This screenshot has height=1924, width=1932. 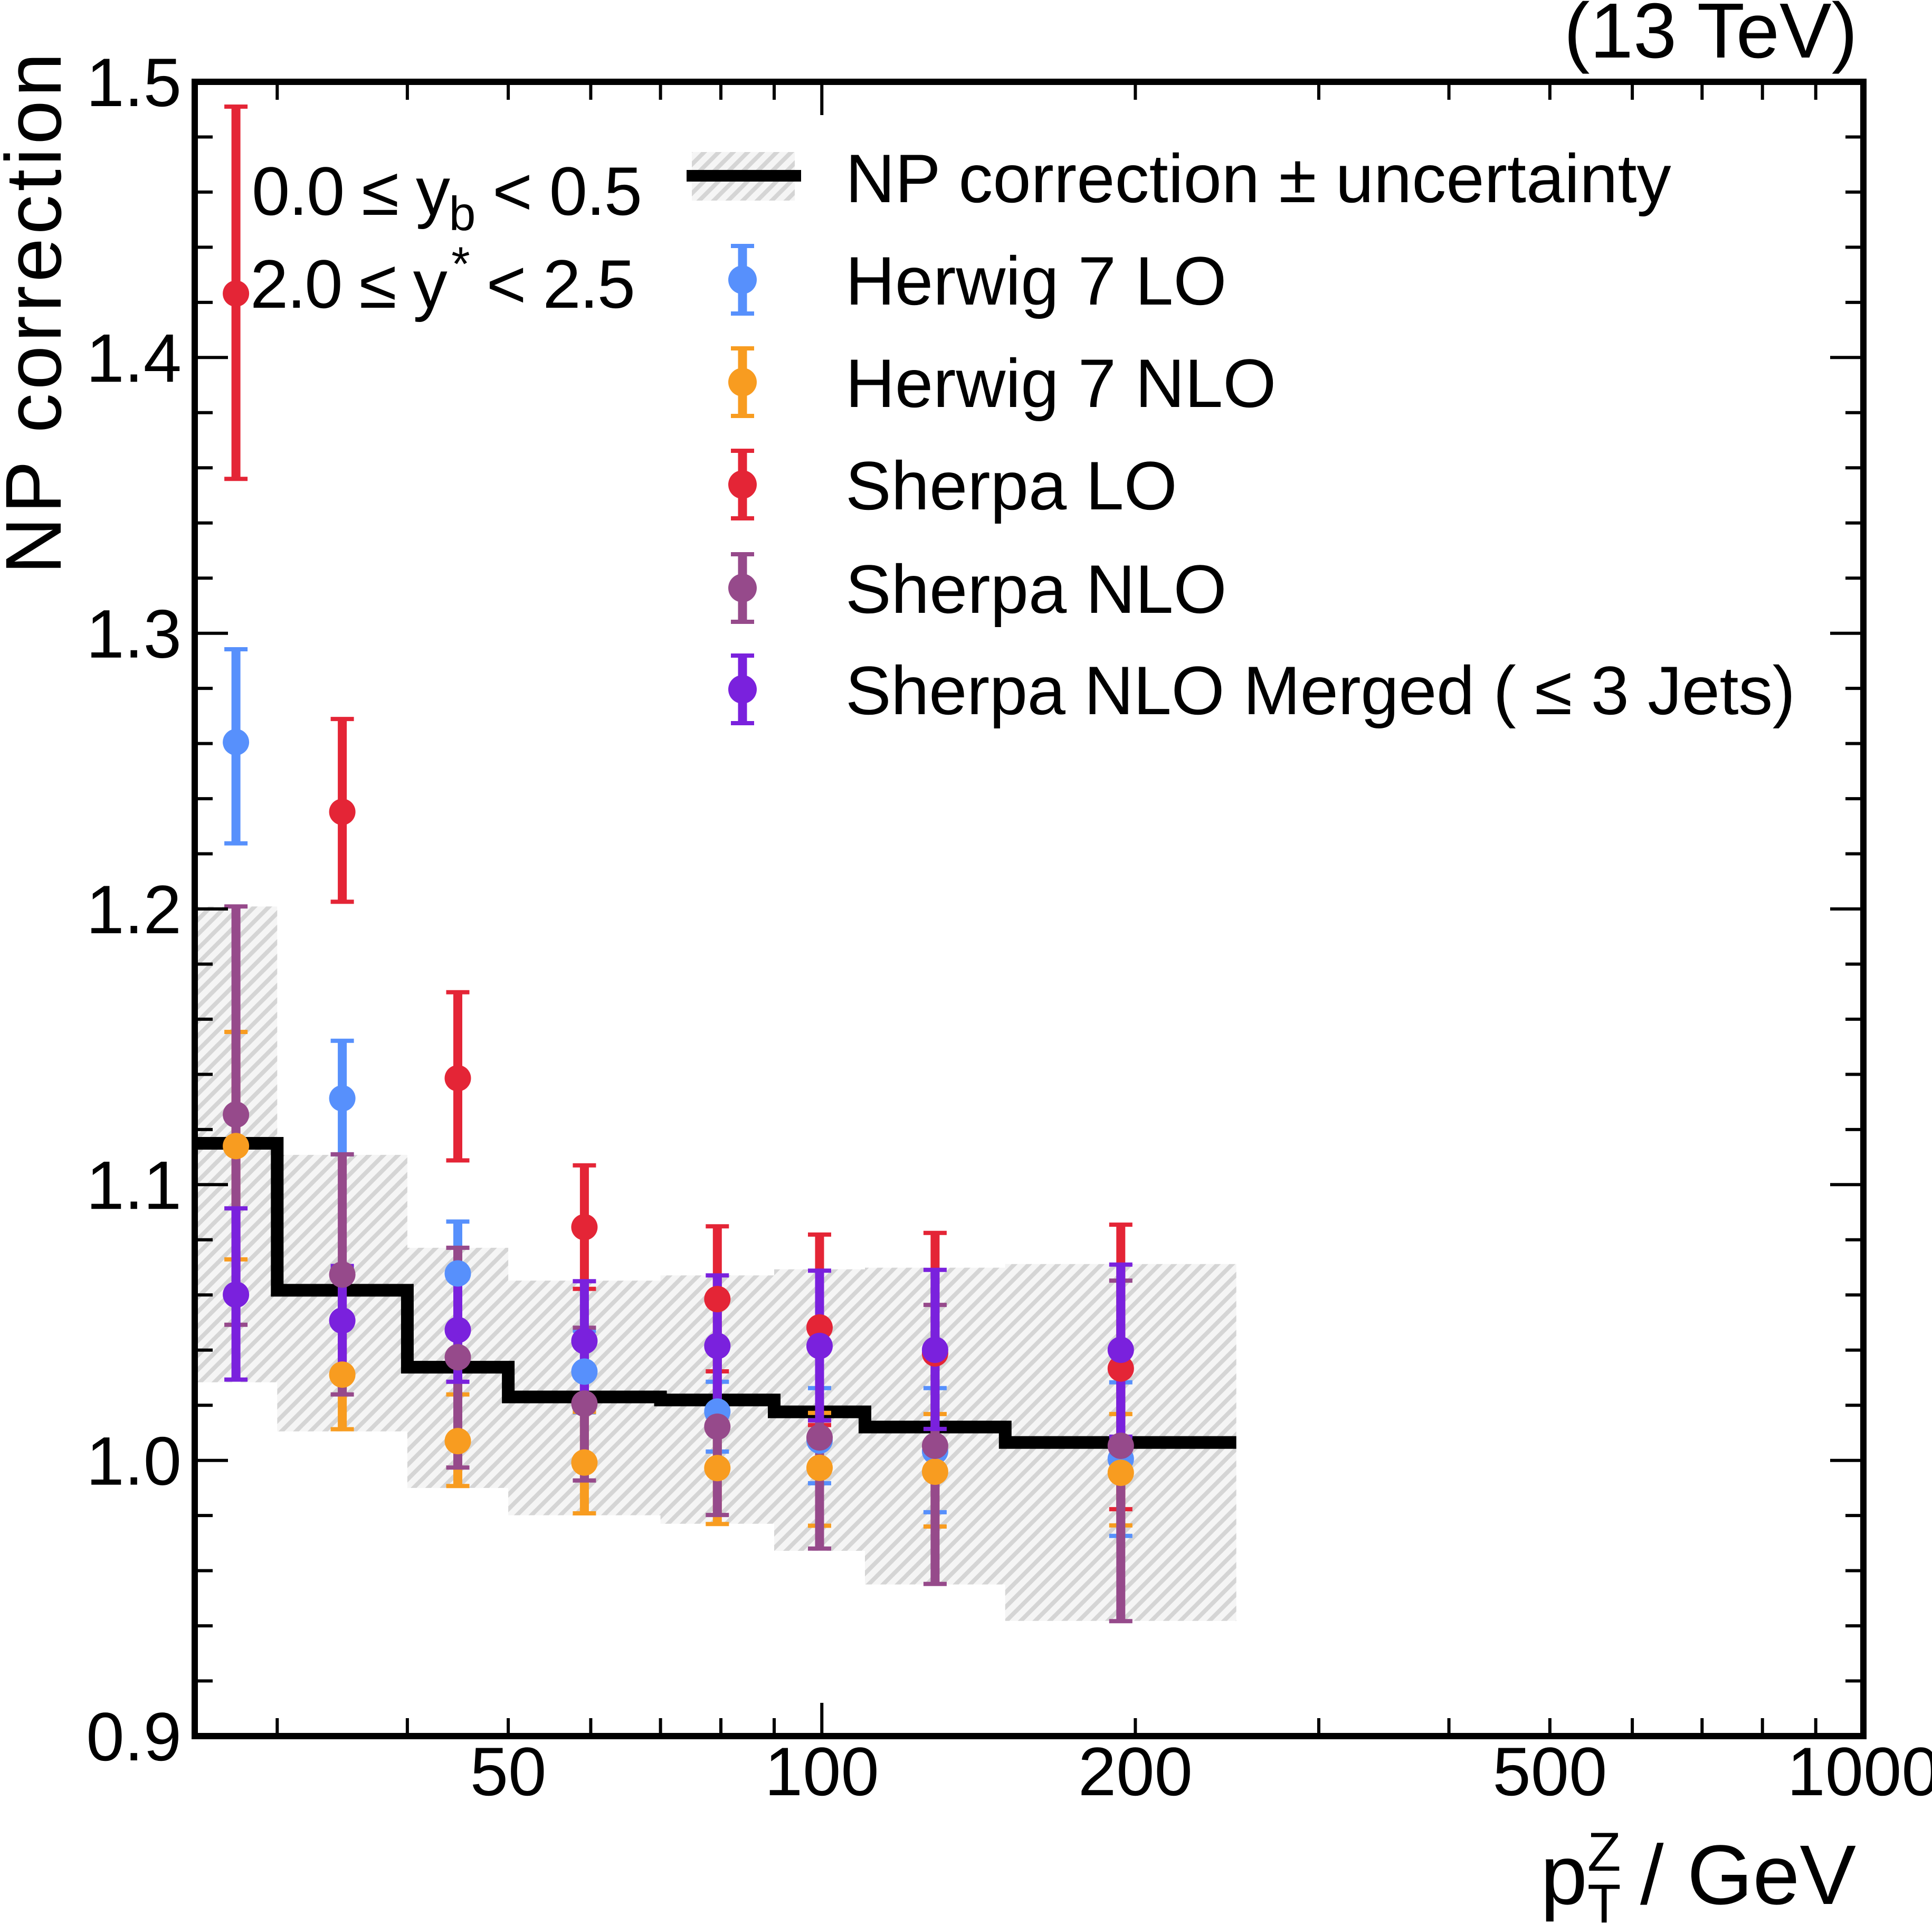 I want to click on svg-text: 500, so click(x=1549, y=1772).